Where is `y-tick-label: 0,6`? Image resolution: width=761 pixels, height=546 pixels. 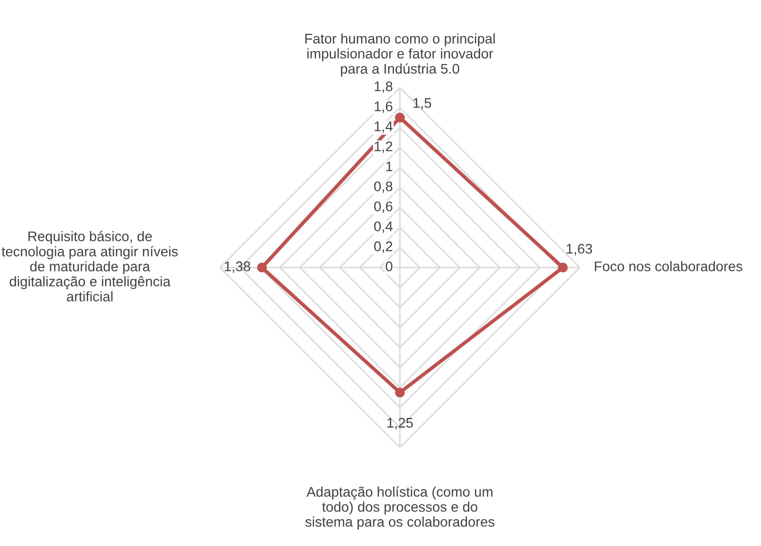 y-tick-label: 0,6 is located at coordinates (383, 207).